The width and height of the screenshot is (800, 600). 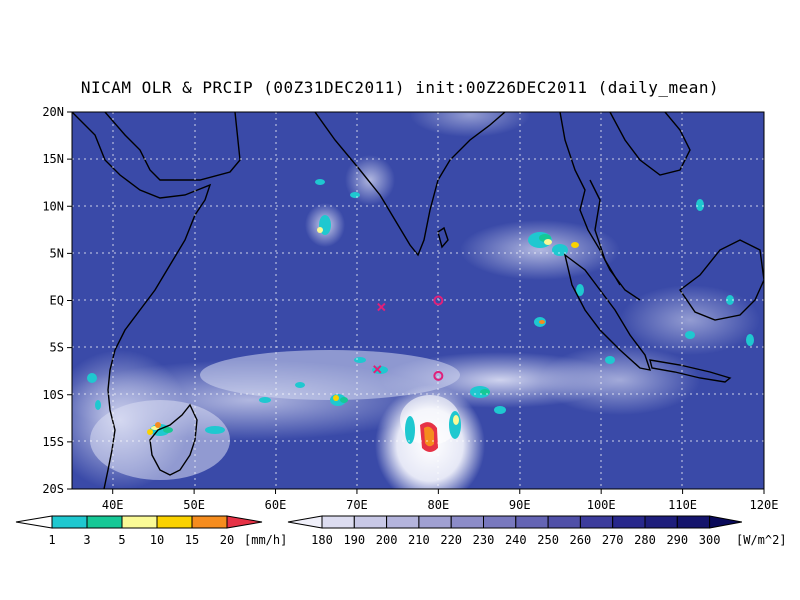 I want to click on lat-tick-label: 5N, so click(x=57, y=253).